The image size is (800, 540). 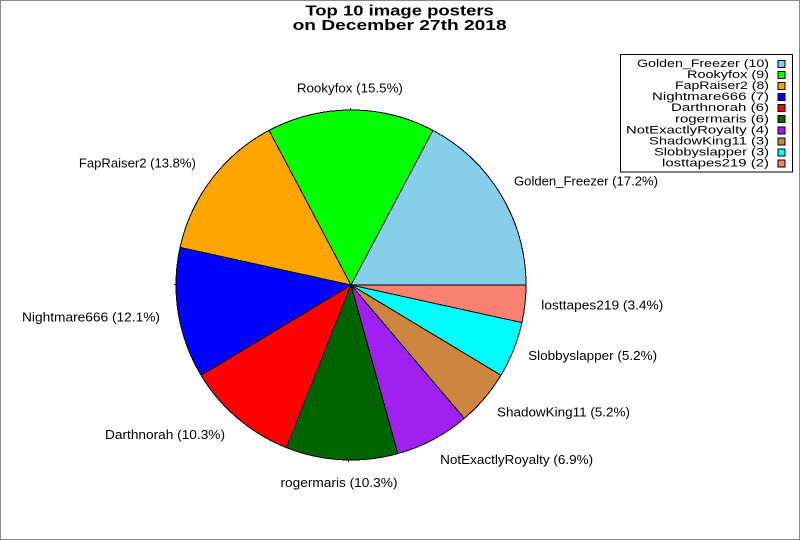 What do you see at coordinates (592, 356) in the screenshot?
I see `svg-text: Slobbyslapper (5.2%)` at bounding box center [592, 356].